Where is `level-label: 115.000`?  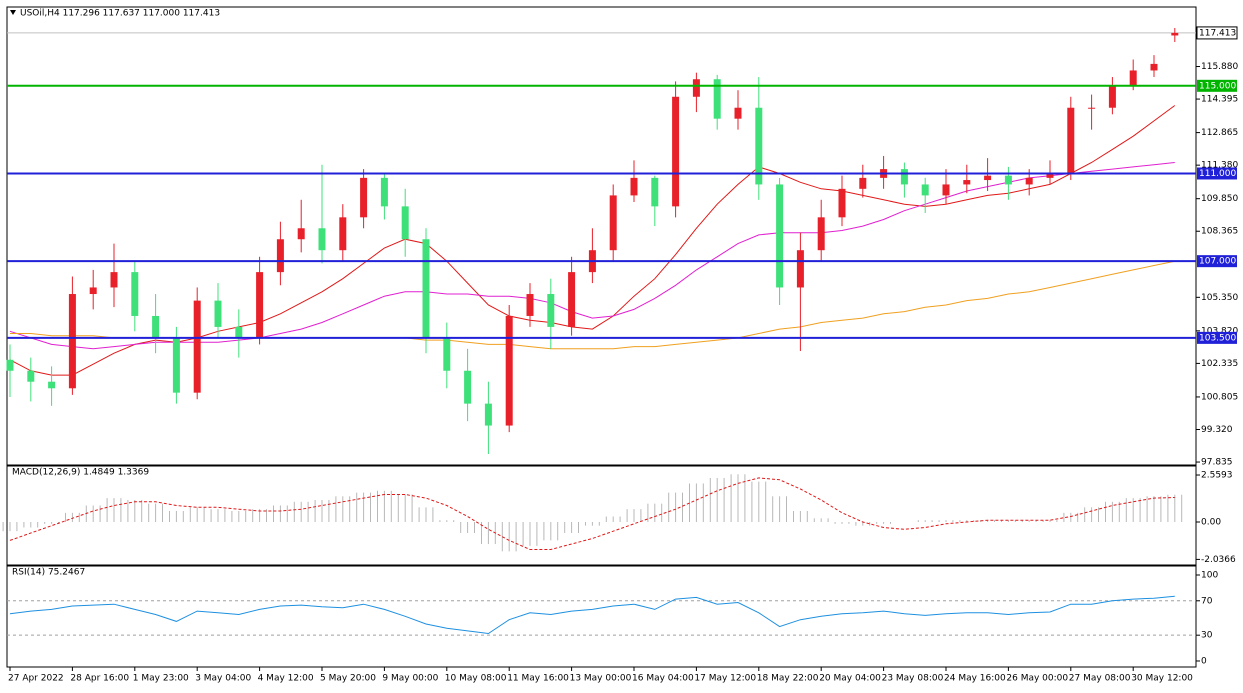
level-label: 115.000 is located at coordinates (1217, 86).